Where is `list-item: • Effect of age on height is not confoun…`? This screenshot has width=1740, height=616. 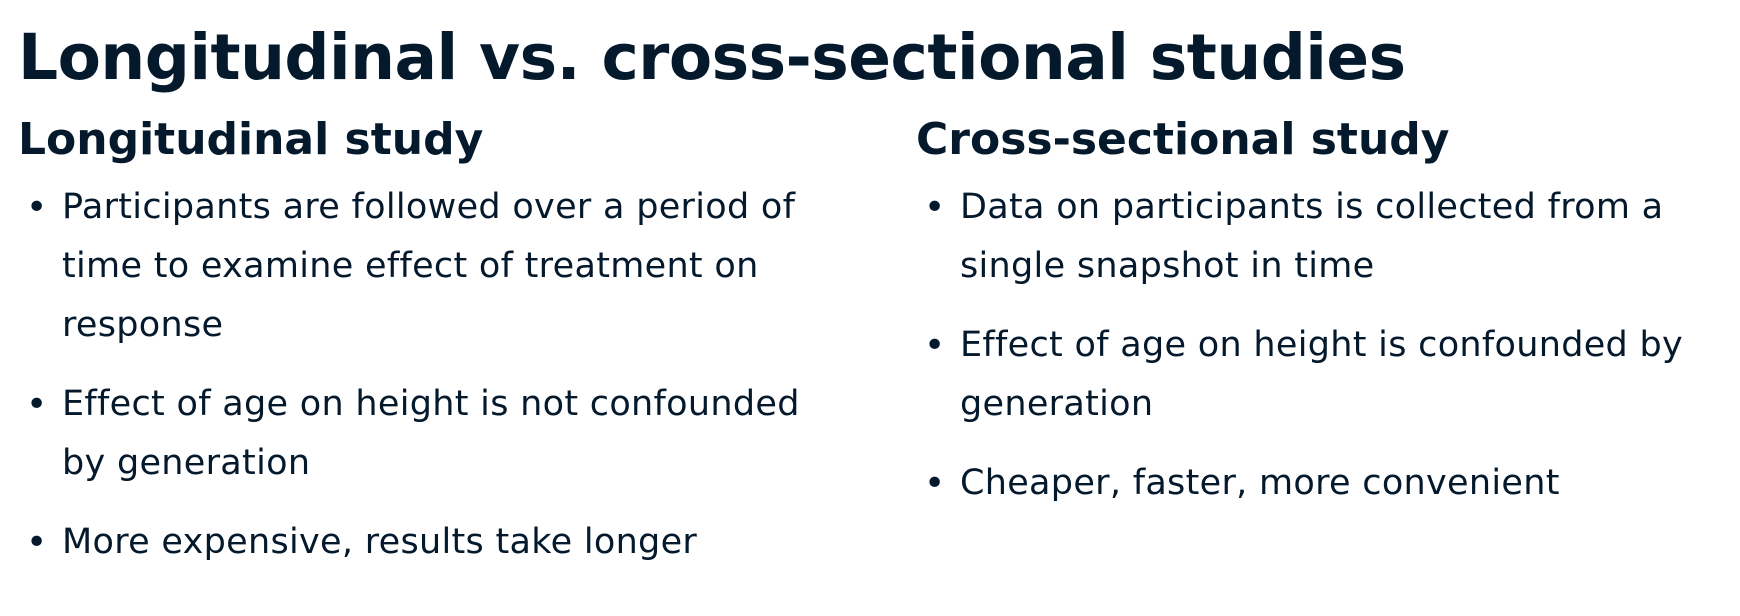
list-item: • Effect of age on height is not confoun… is located at coordinates (467, 434).